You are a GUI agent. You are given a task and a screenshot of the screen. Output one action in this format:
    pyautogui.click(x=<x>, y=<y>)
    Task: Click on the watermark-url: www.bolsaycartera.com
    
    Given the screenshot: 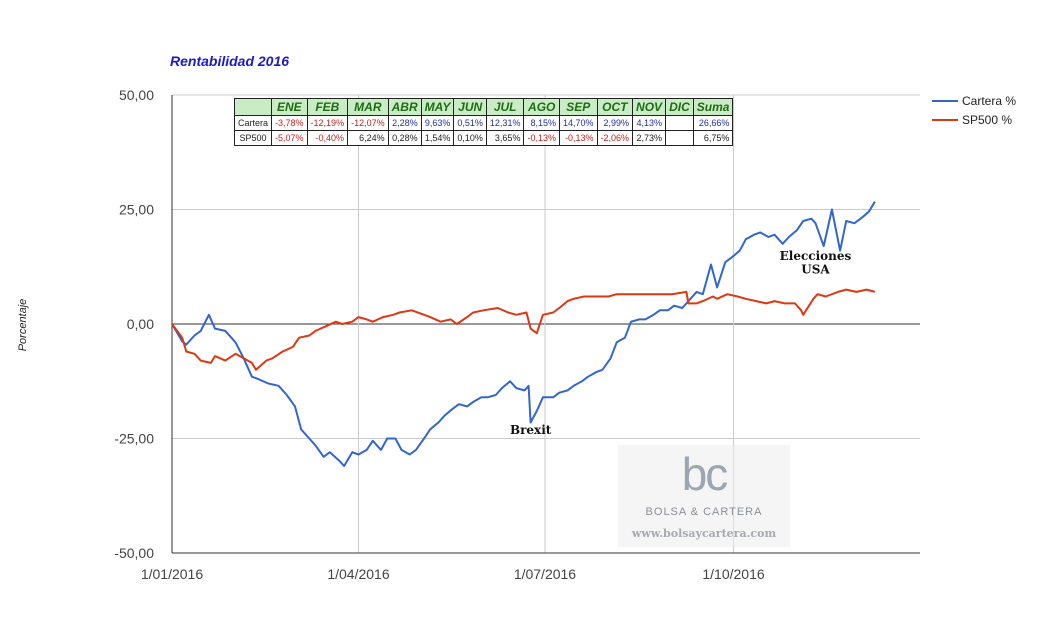 What is the action you would take?
    pyautogui.click(x=704, y=533)
    